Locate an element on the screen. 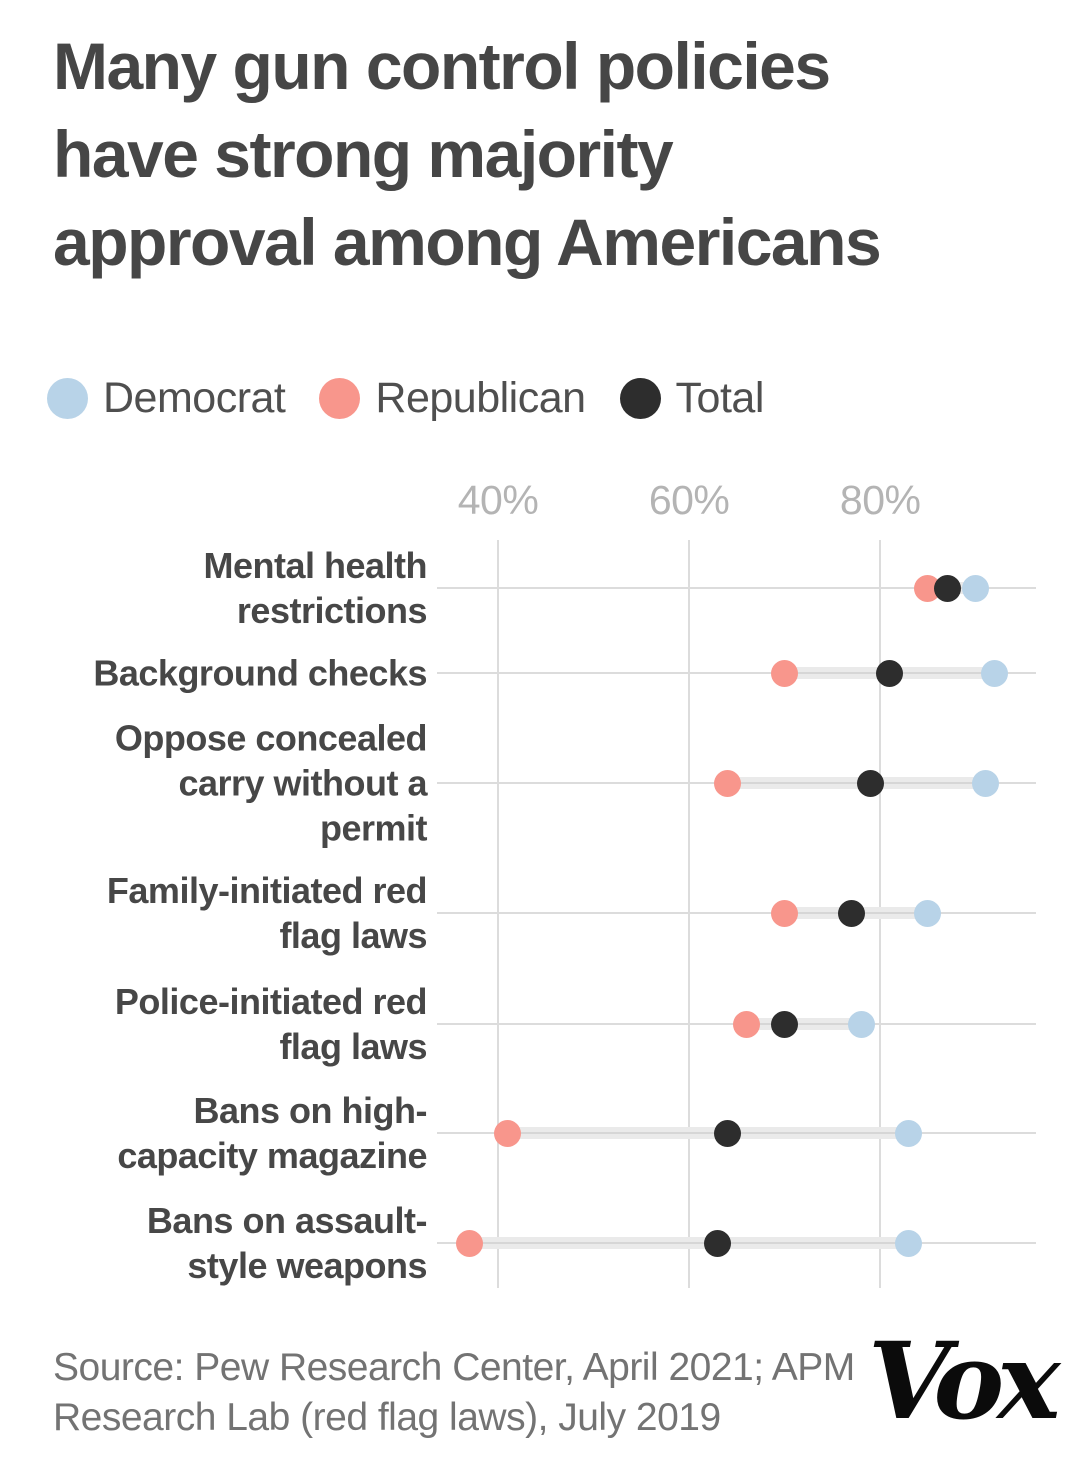 The height and width of the screenshot is (1471, 1079). legend-item-republican: Republican is located at coordinates (452, 398).